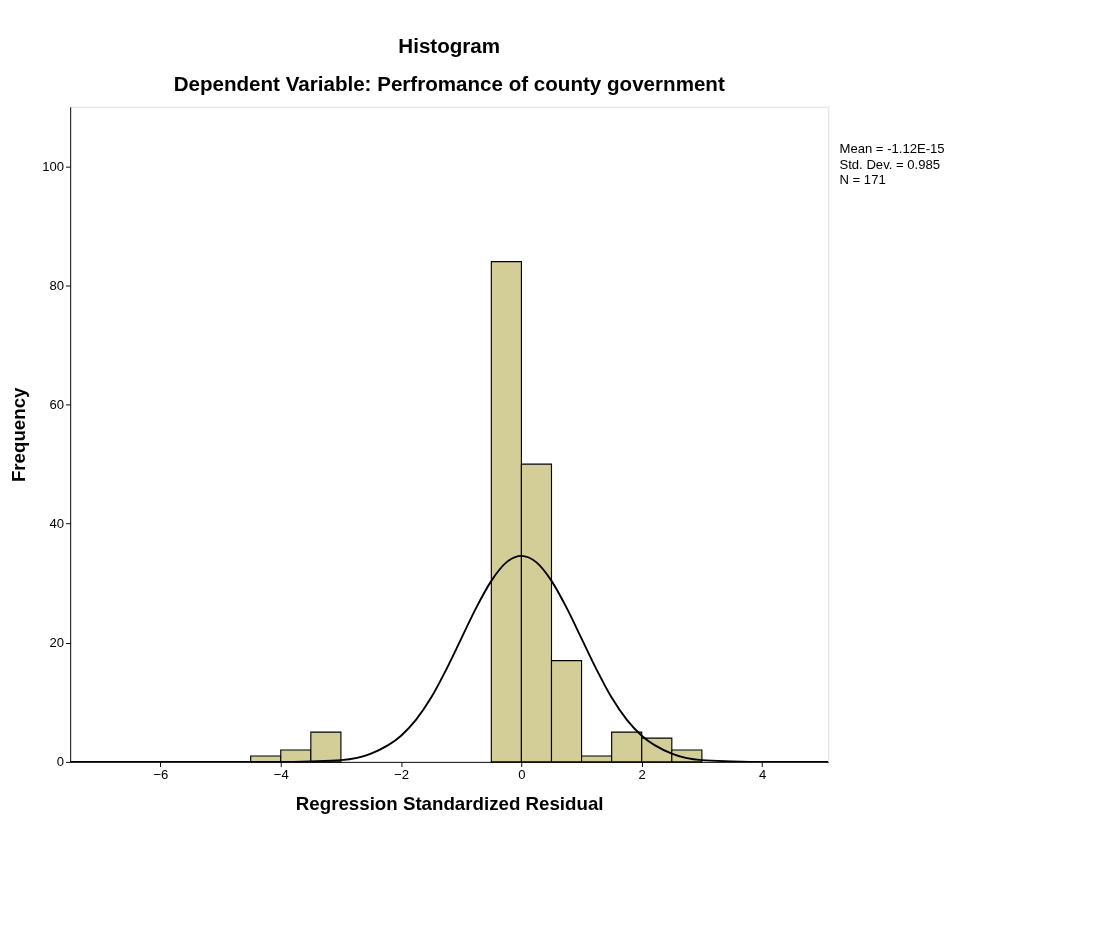 This screenshot has height=950, width=1109. I want to click on y-tick-label: 60, so click(57, 404).